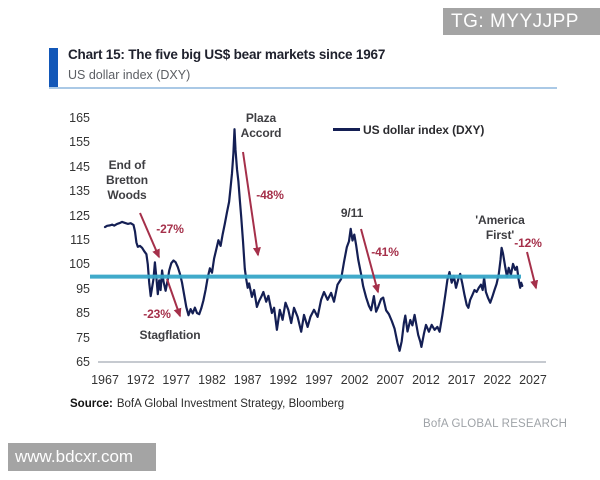 The width and height of the screenshot is (600, 480). Describe the element at coordinates (79, 166) in the screenshot. I see `y-tick-label: 145` at that location.